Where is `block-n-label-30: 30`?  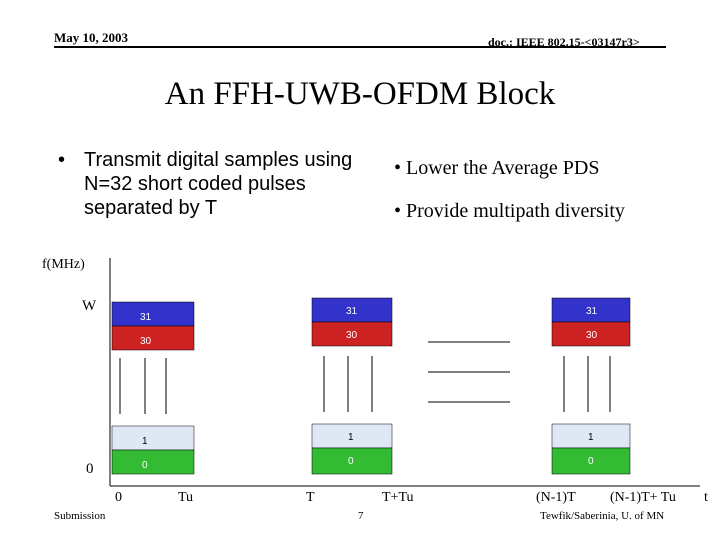
block-n-label-30: 30 is located at coordinates (592, 335).